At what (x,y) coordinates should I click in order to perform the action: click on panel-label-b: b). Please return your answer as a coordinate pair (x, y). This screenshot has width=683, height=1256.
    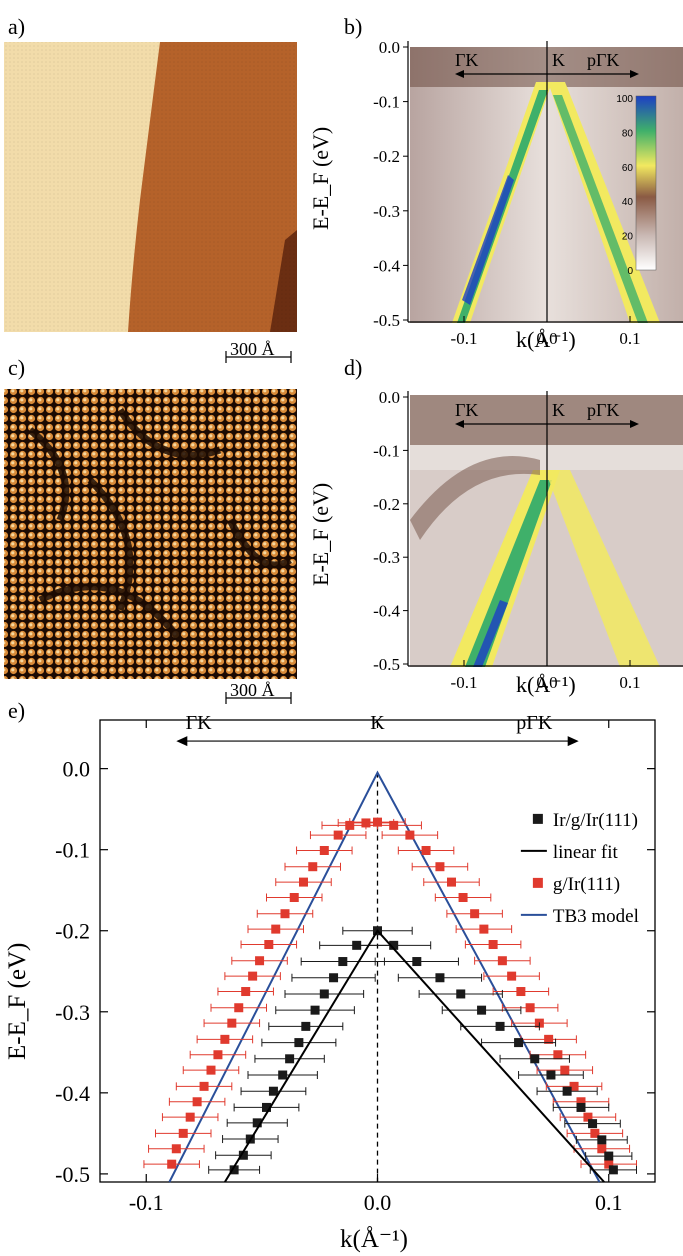
    Looking at the image, I should click on (353, 26).